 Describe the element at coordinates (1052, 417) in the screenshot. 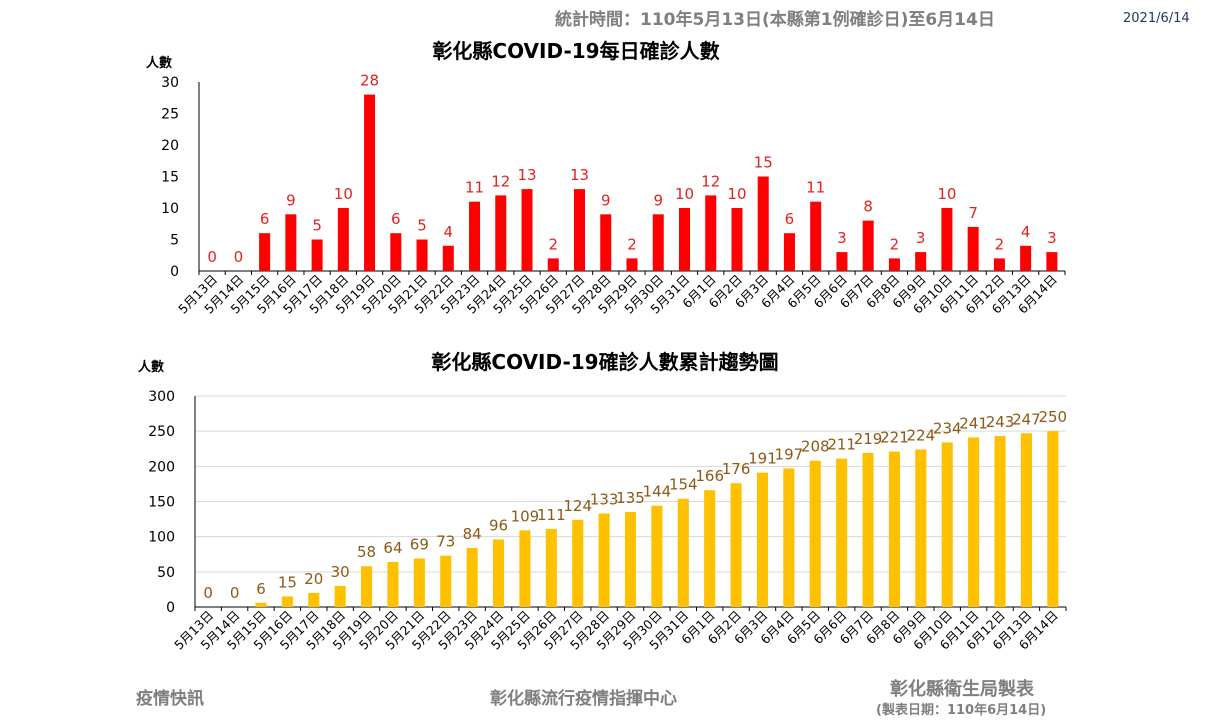

I see `cumulative-data-label: 250` at that location.